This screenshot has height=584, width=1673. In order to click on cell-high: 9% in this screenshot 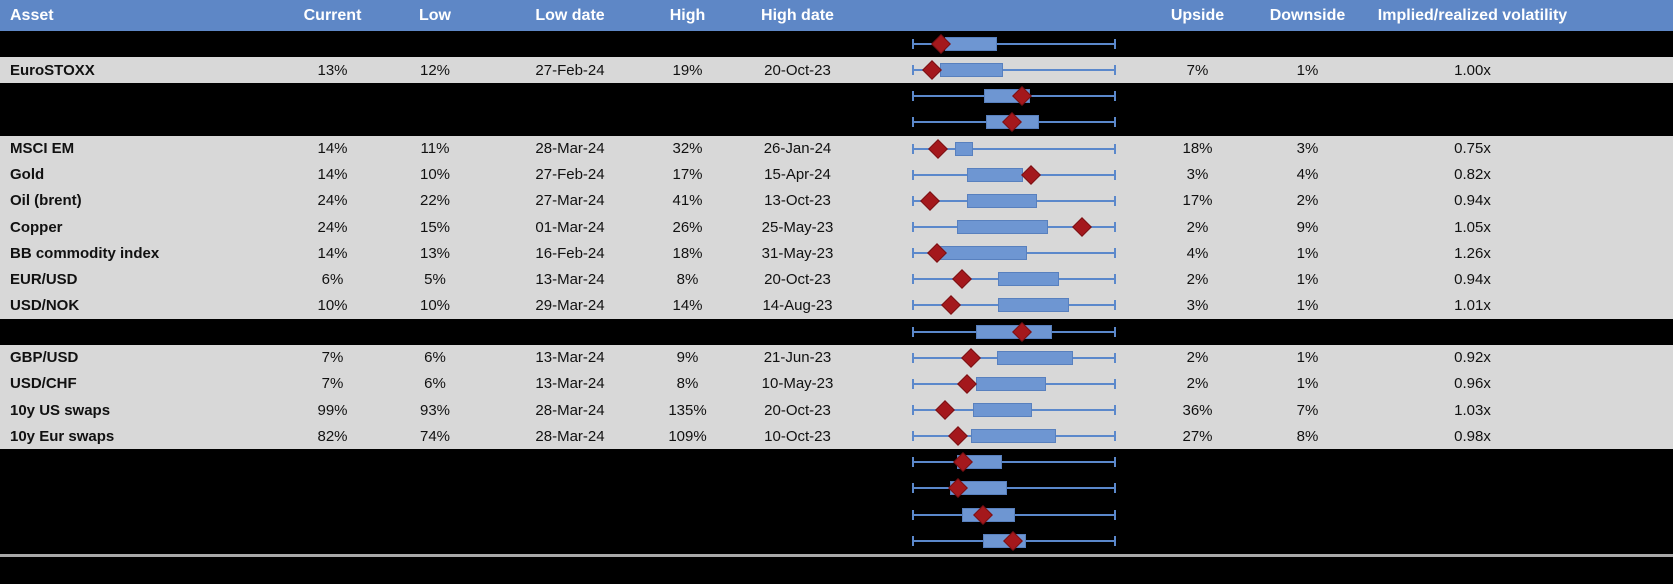, I will do `click(687, 358)`.